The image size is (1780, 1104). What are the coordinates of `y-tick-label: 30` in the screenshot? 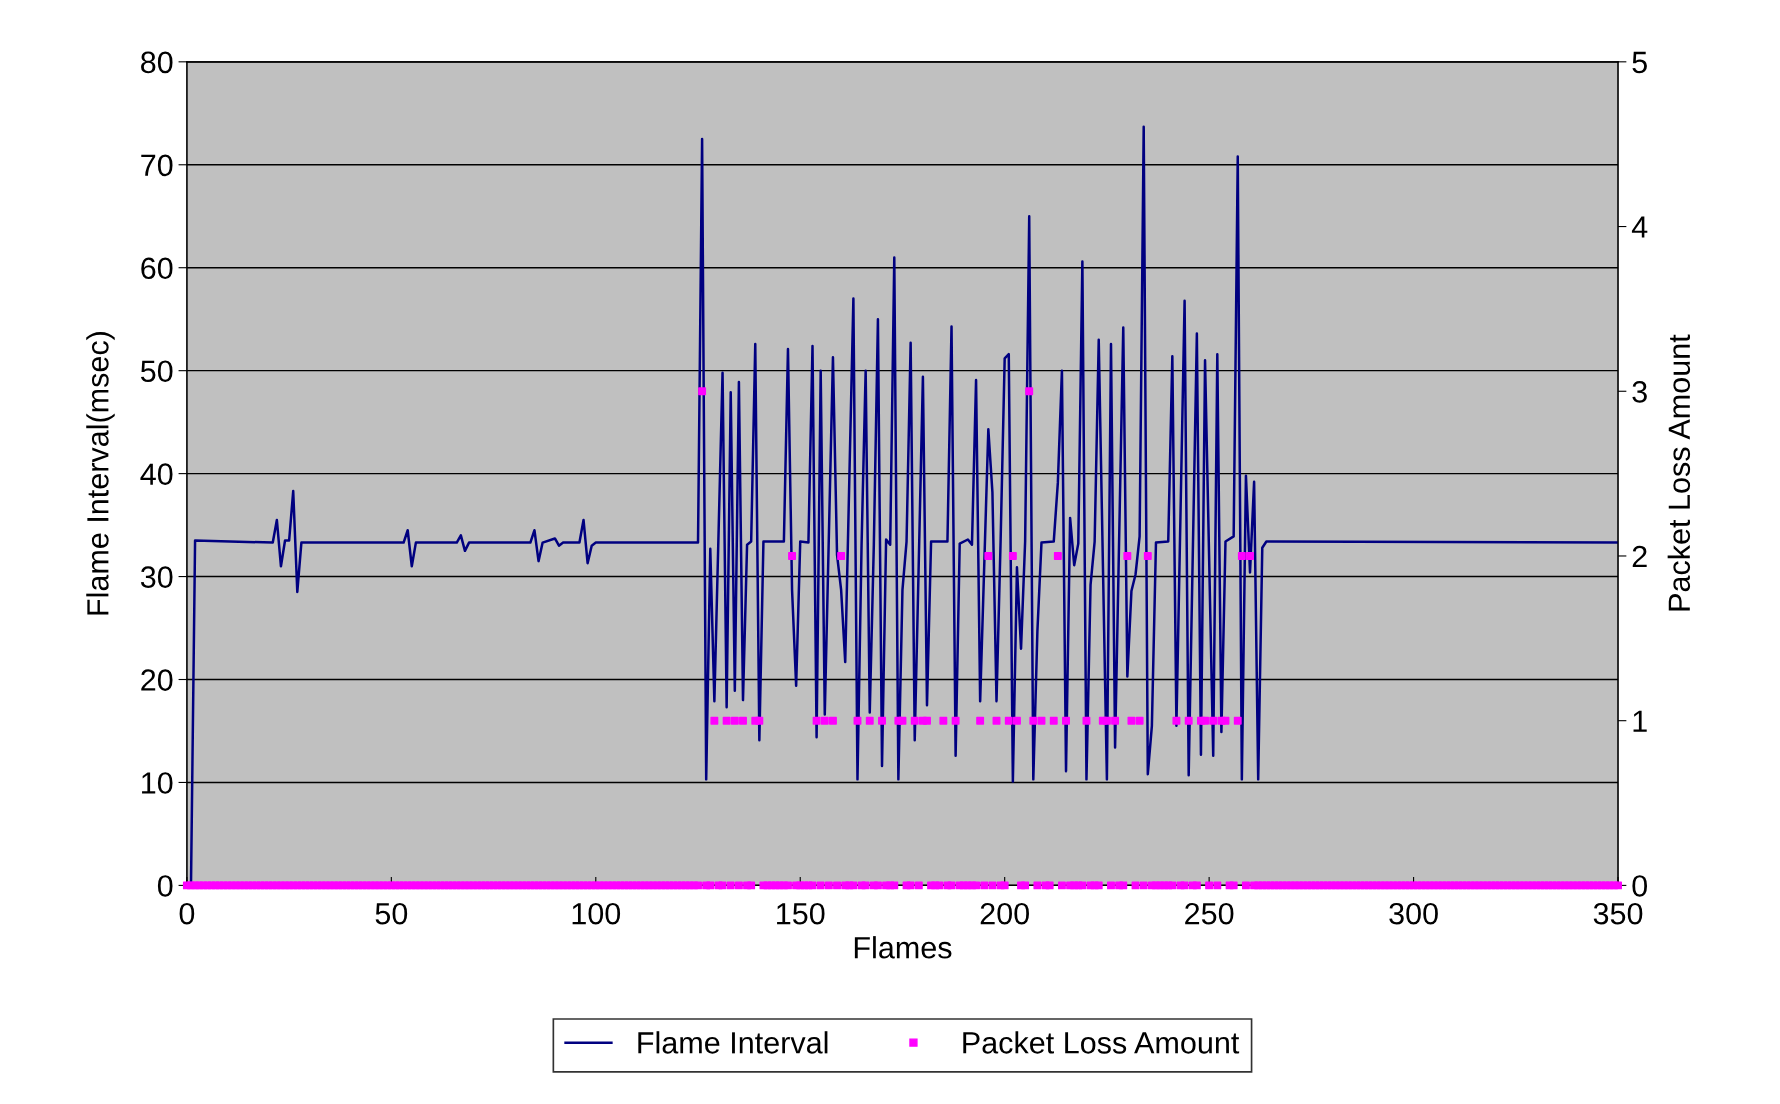 It's located at (156, 577).